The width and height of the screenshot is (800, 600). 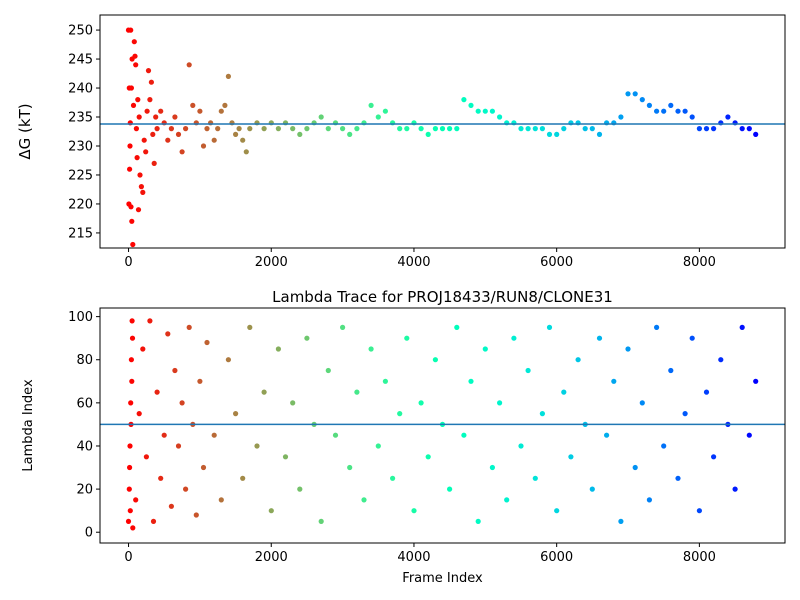 I want to click on y-tick-label: 40, so click(x=84, y=446).